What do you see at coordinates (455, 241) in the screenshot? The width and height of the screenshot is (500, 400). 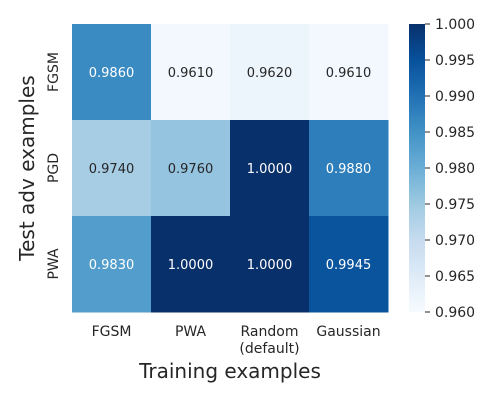 I see `colorbar-tick-label: 0.970` at bounding box center [455, 241].